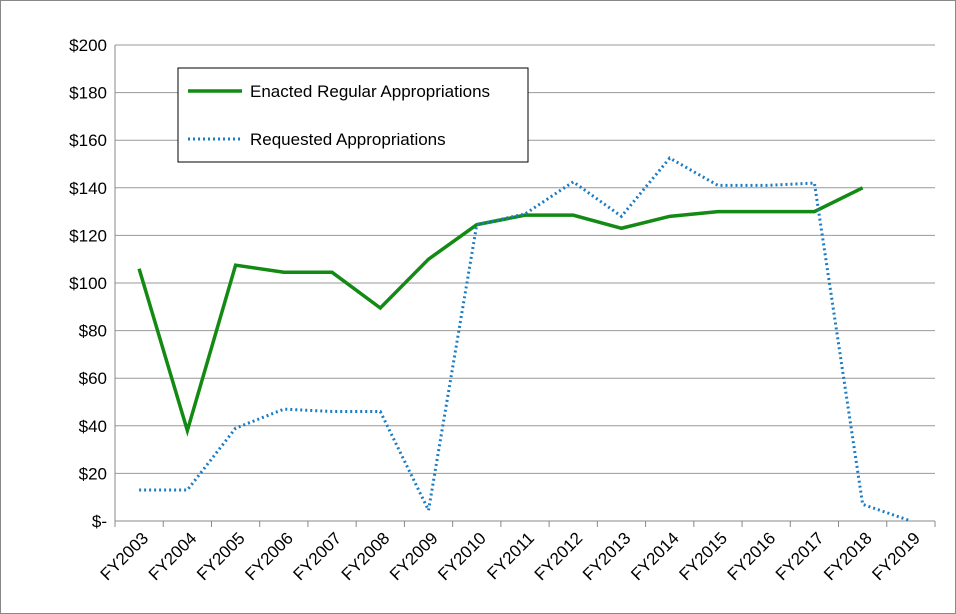 This screenshot has width=956, height=614. What do you see at coordinates (93, 473) in the screenshot?
I see `y-tick-label: $20` at bounding box center [93, 473].